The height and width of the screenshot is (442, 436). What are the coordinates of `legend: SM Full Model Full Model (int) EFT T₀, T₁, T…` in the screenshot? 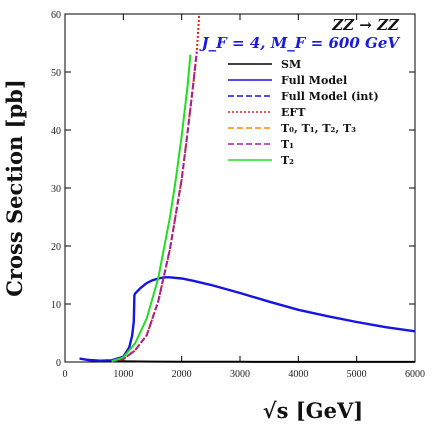 It's located at (303, 112).